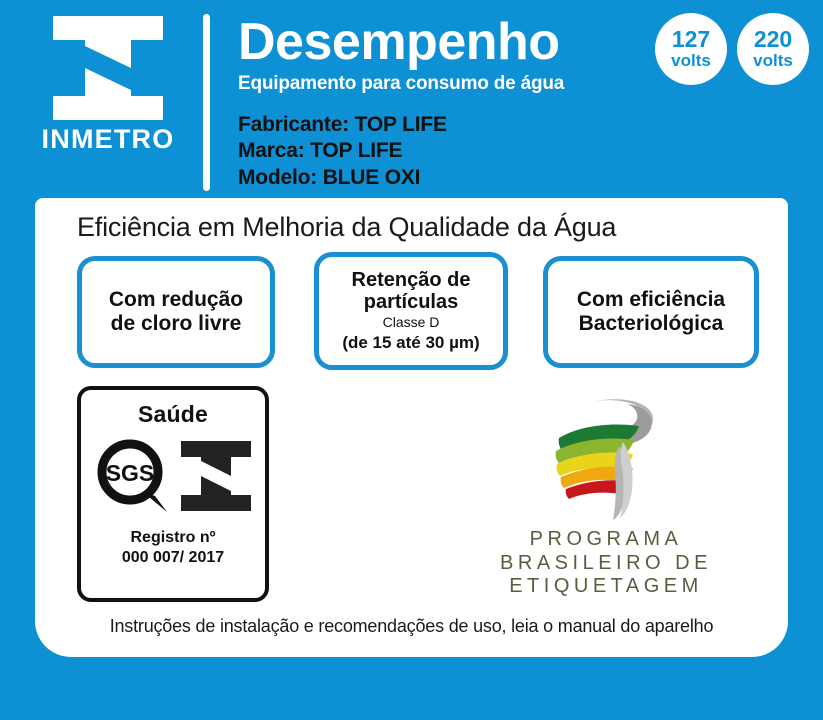 This screenshot has width=823, height=720. I want to click on svg-text: SGS, so click(130, 473).